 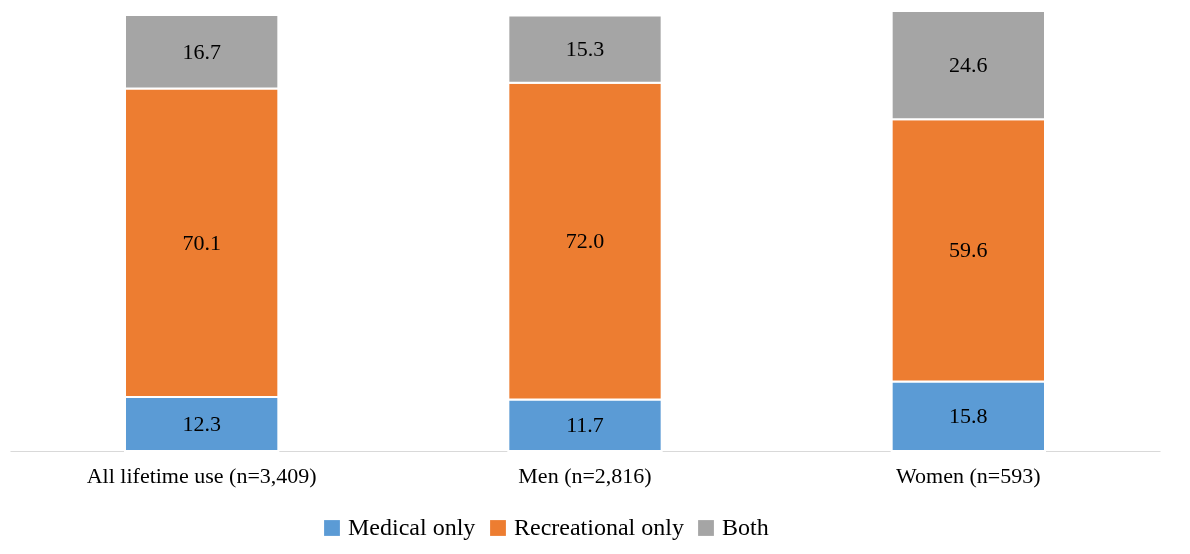 What do you see at coordinates (585, 475) in the screenshot?
I see `x-tick-label: Men (n=2,816)` at bounding box center [585, 475].